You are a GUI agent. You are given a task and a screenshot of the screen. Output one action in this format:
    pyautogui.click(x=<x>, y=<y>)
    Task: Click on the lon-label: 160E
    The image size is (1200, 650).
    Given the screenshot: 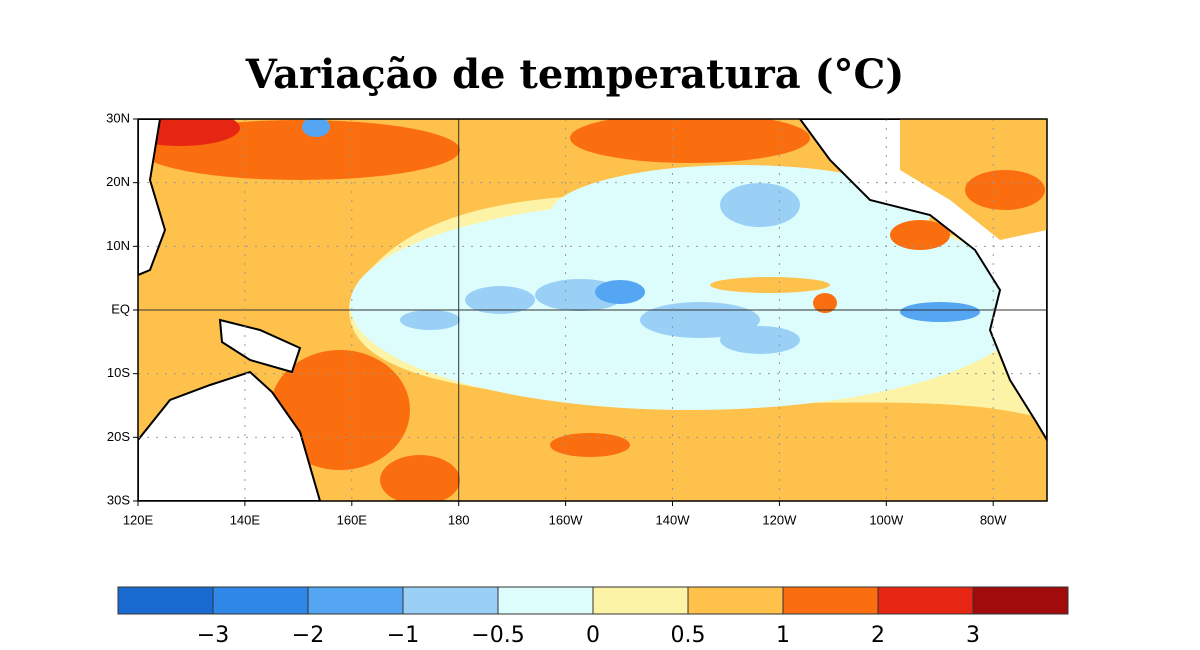 What is the action you would take?
    pyautogui.click(x=352, y=519)
    